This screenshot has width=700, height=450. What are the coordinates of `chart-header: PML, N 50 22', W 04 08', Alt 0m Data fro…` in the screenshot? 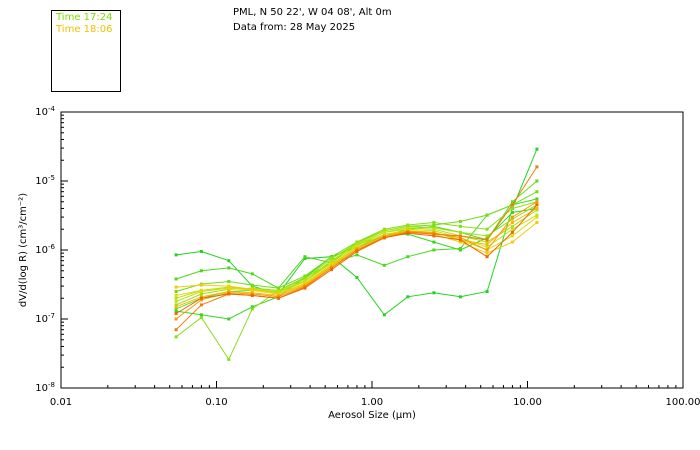 It's located at (312, 20).